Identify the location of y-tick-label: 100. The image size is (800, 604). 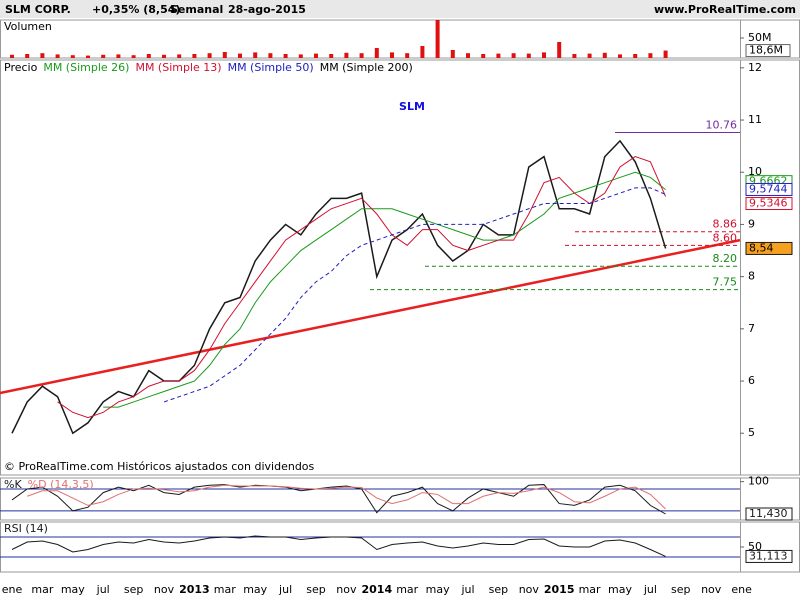
(758, 481).